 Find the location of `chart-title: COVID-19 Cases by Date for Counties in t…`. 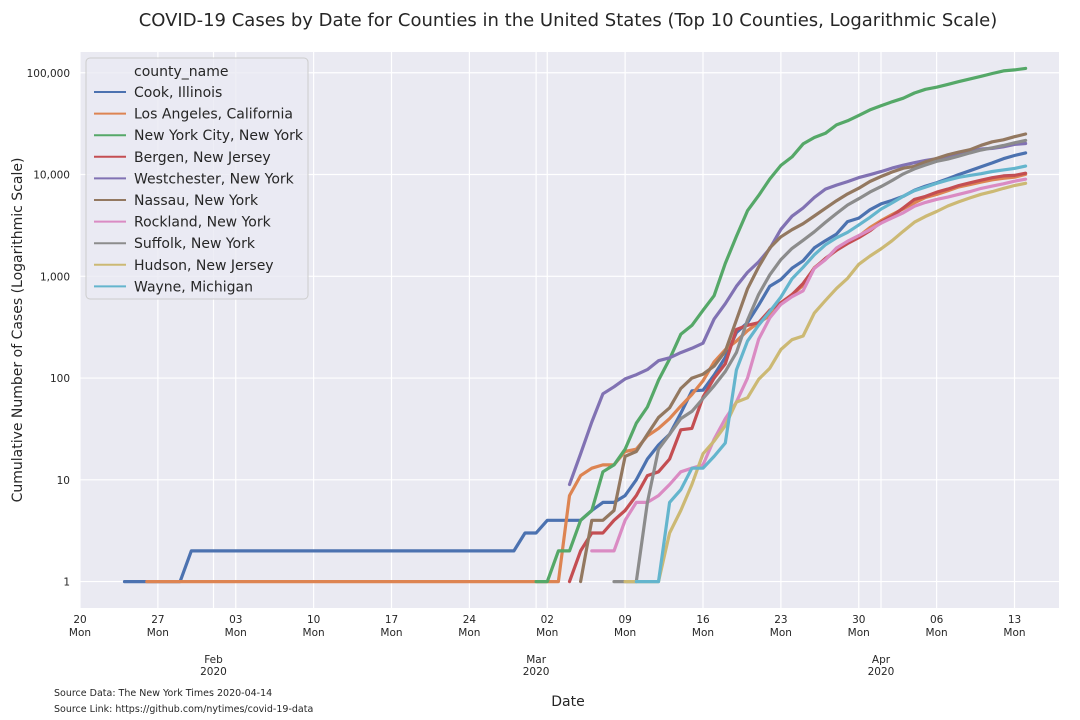

chart-title: COVID-19 Cases by Date for Counties in t… is located at coordinates (568, 20).